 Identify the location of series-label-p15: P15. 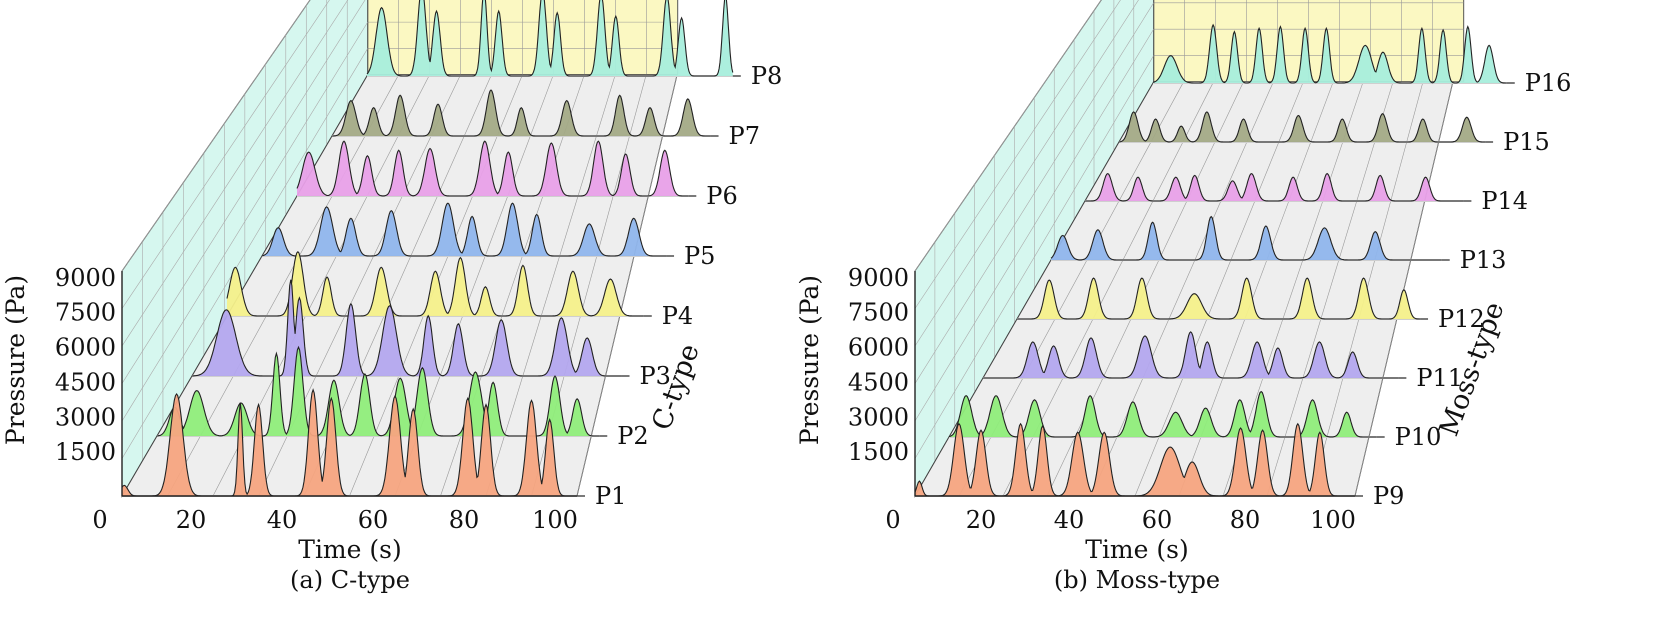
(1526, 142).